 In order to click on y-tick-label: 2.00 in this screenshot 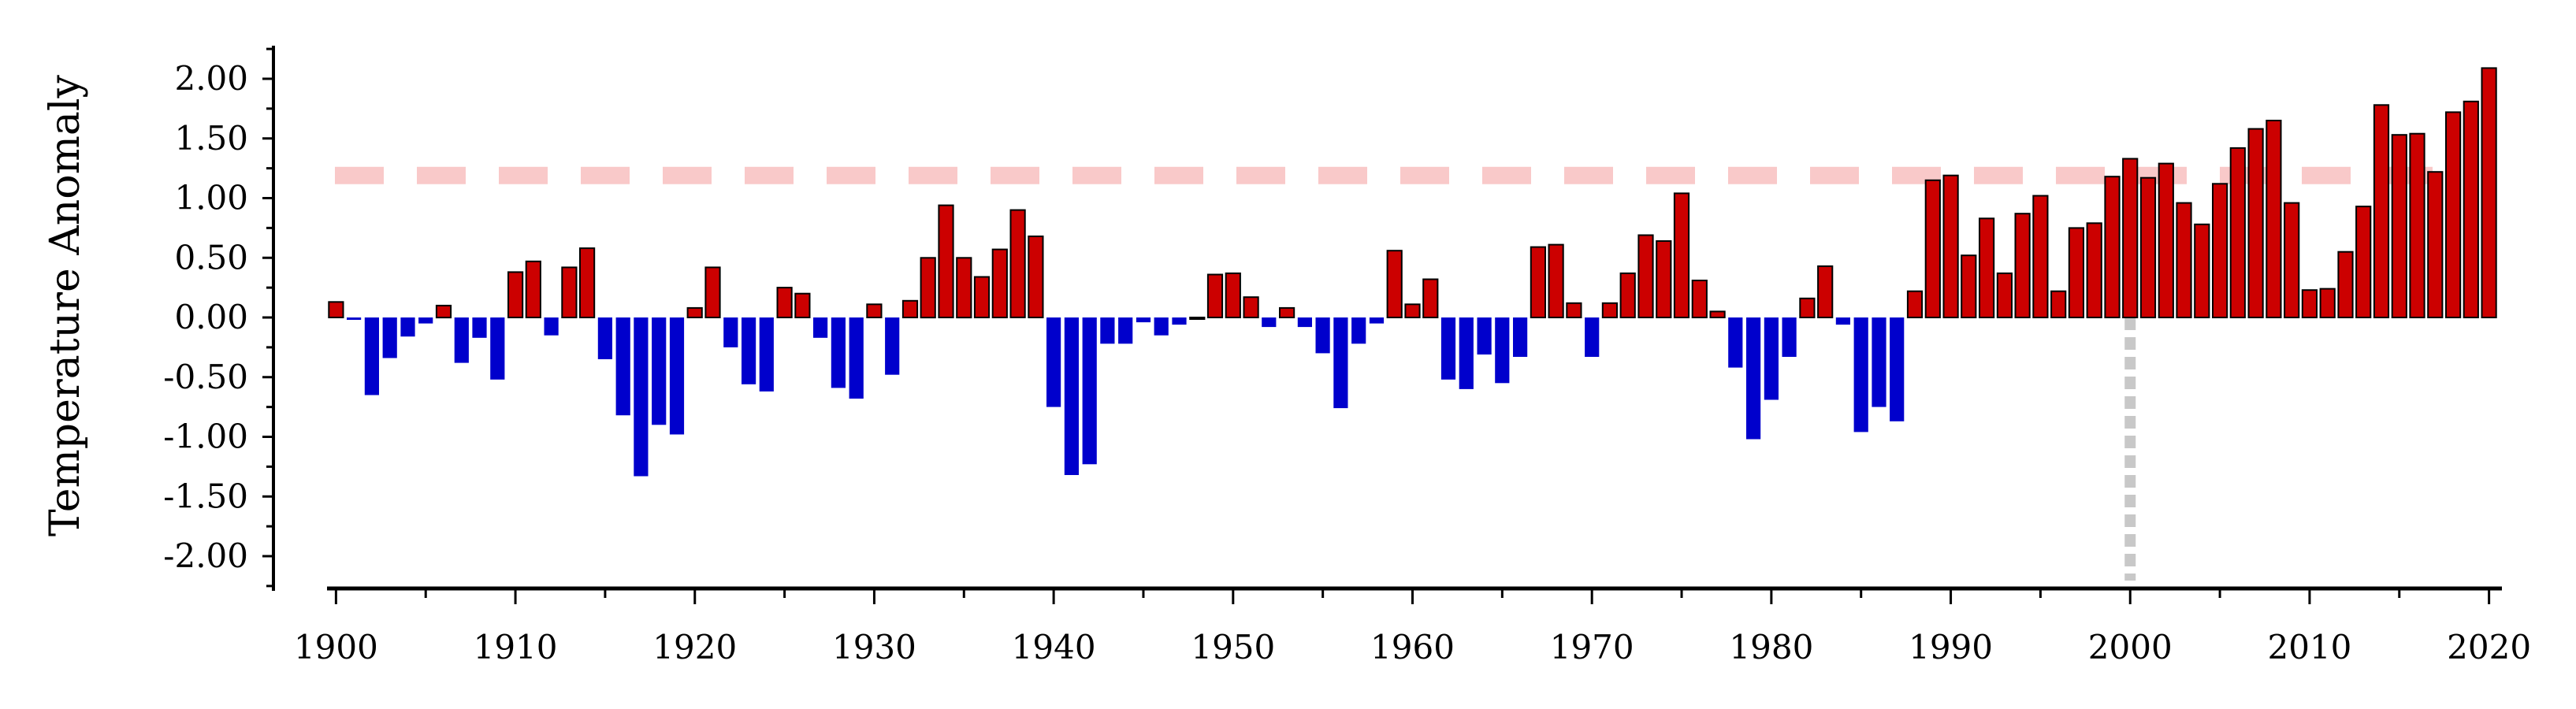, I will do `click(211, 79)`.